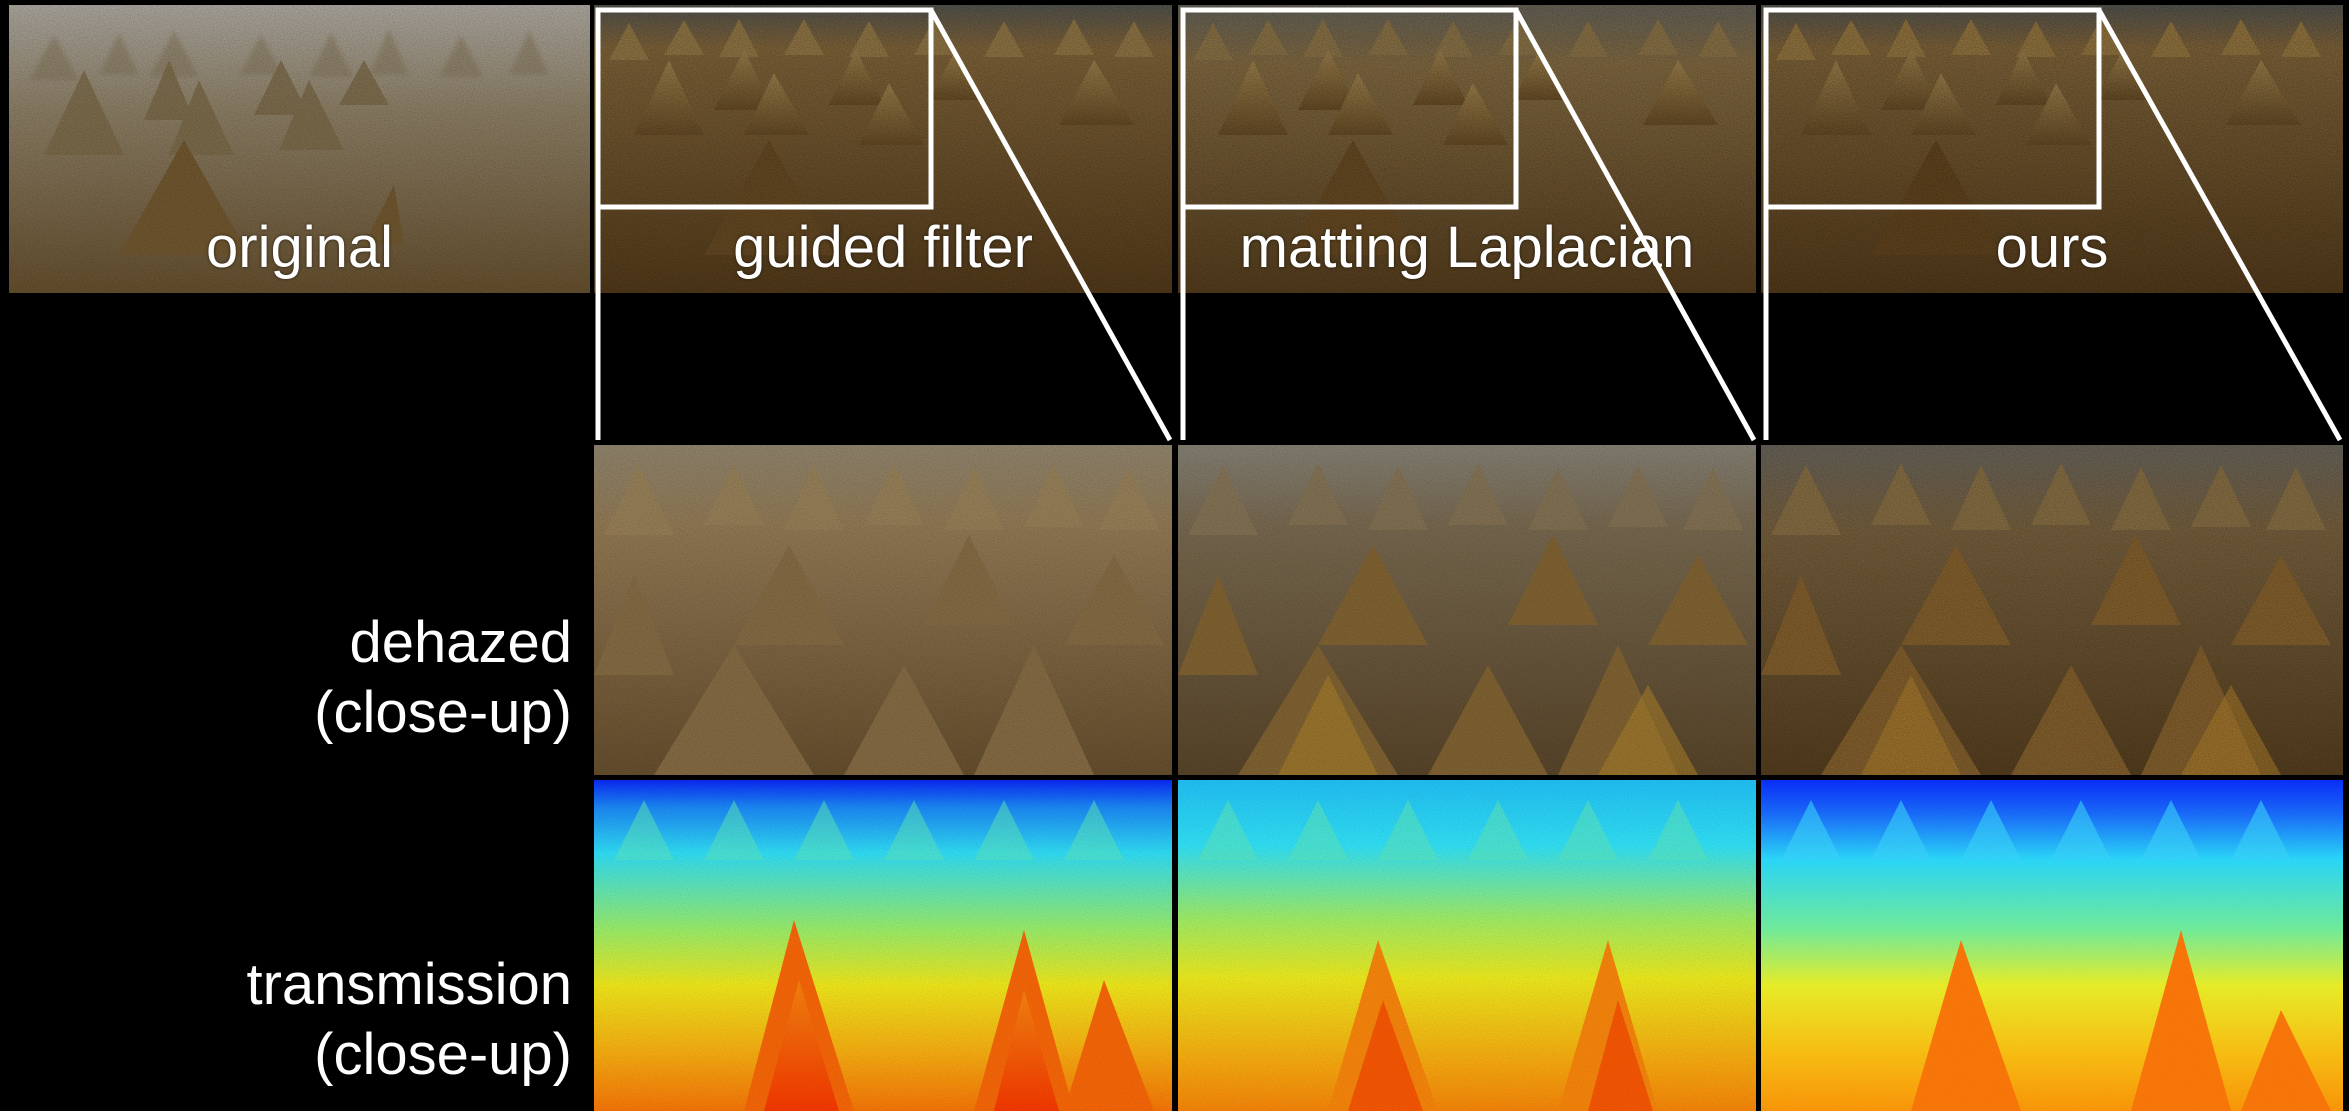 Image resolution: width=2349 pixels, height=1111 pixels. What do you see at coordinates (1467, 610) in the screenshot?
I see `dehazed-closeup-matting-laplacian` at bounding box center [1467, 610].